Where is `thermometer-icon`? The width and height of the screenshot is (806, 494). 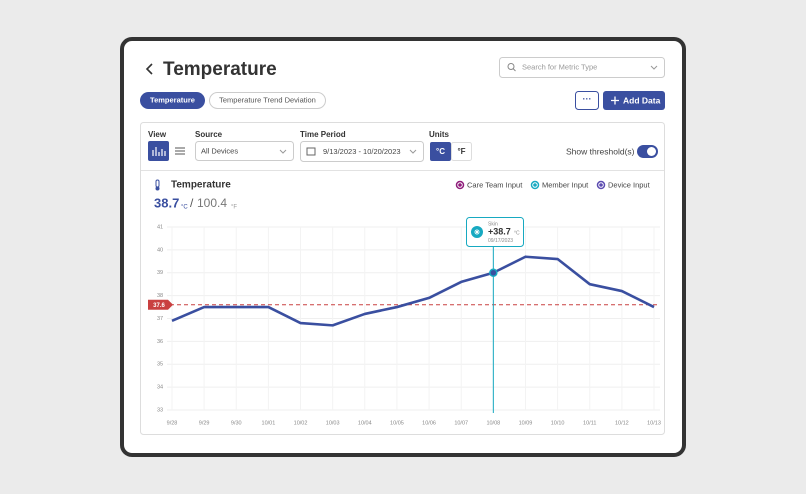 thermometer-icon is located at coordinates (157, 188).